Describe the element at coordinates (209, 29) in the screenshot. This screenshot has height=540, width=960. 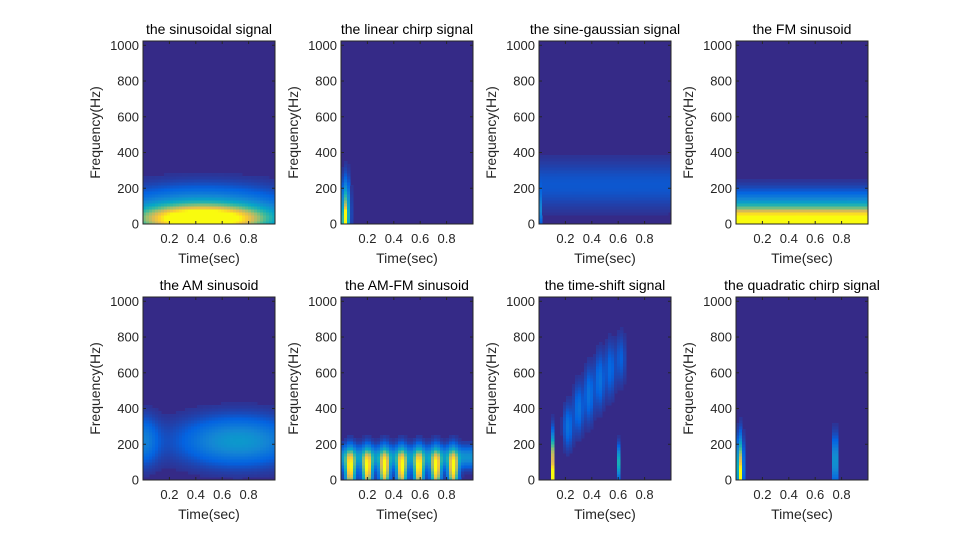
I see `subplot-title: the sinusoidal signal` at that location.